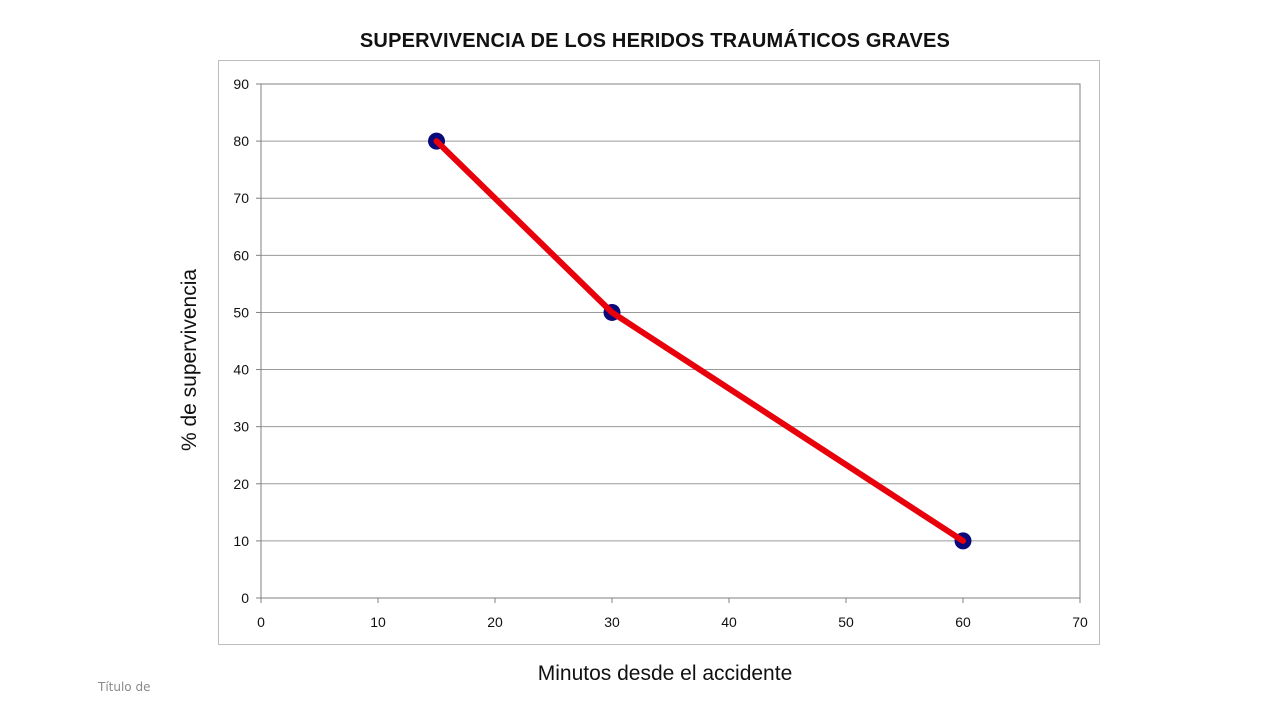 This screenshot has height=720, width=1280. Describe the element at coordinates (1080, 622) in the screenshot. I see `x-tick-label: 70` at that location.